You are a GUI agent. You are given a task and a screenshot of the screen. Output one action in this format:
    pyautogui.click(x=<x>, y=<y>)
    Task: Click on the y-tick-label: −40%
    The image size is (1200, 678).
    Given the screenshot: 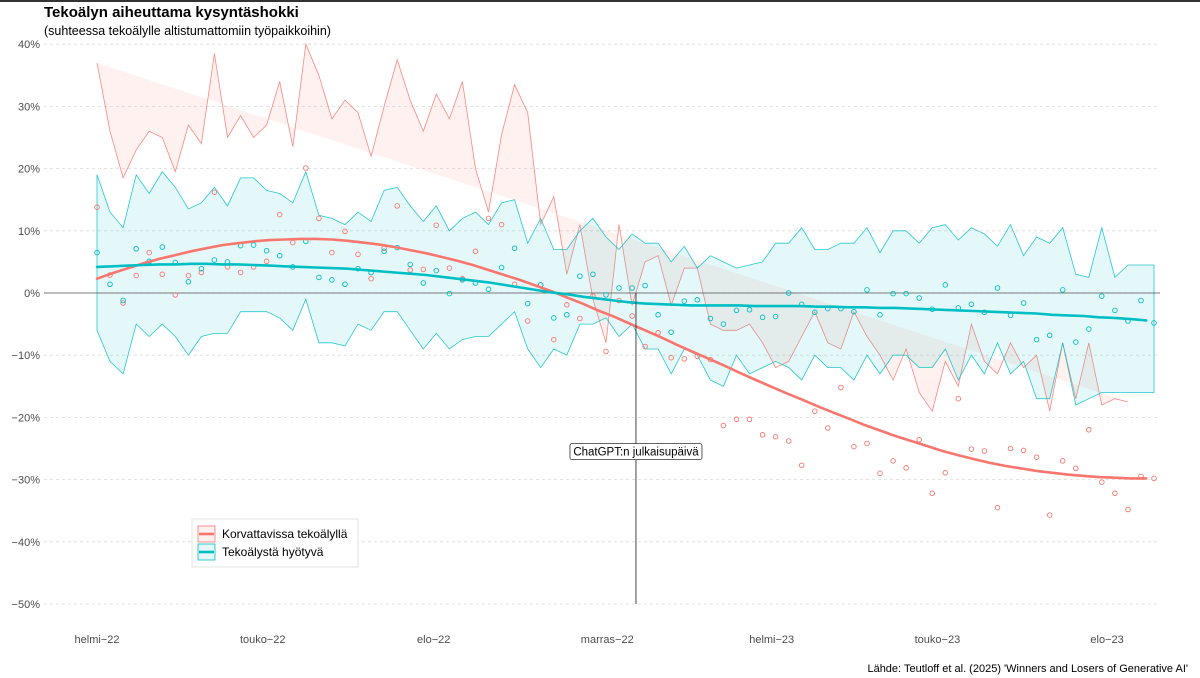 What is the action you would take?
    pyautogui.click(x=26, y=543)
    